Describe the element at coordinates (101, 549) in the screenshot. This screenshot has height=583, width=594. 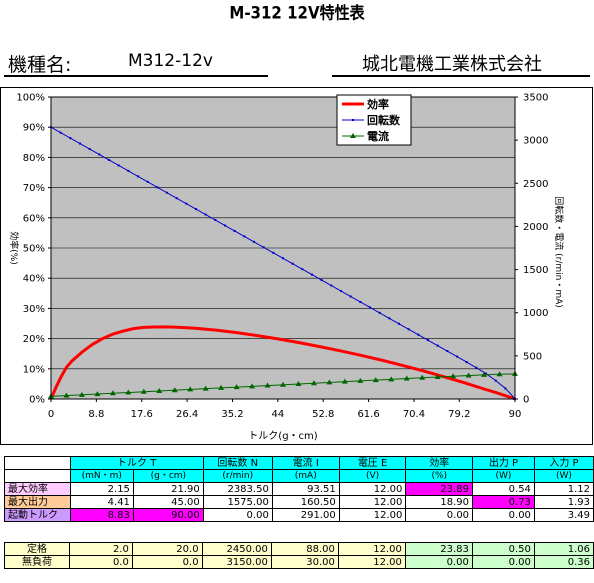
I see `cell-torque-mn: 2.0` at that location.